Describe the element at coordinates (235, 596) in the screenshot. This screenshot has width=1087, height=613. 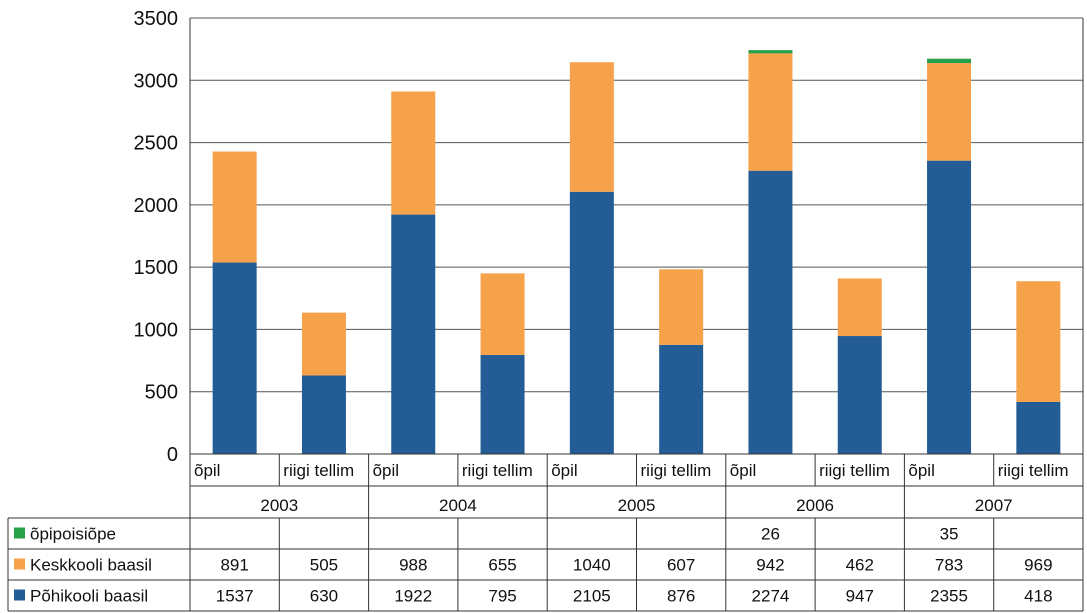
I see `data-cell: 1537` at that location.